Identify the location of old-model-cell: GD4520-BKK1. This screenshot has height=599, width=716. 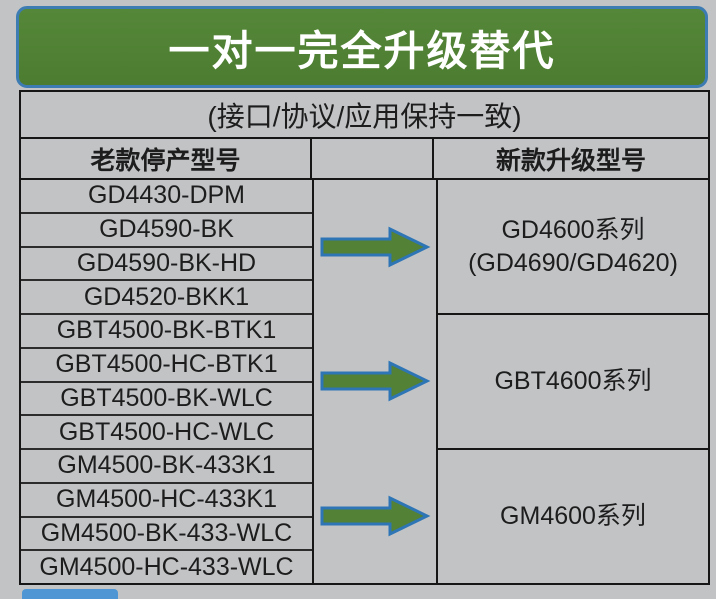
(166, 298).